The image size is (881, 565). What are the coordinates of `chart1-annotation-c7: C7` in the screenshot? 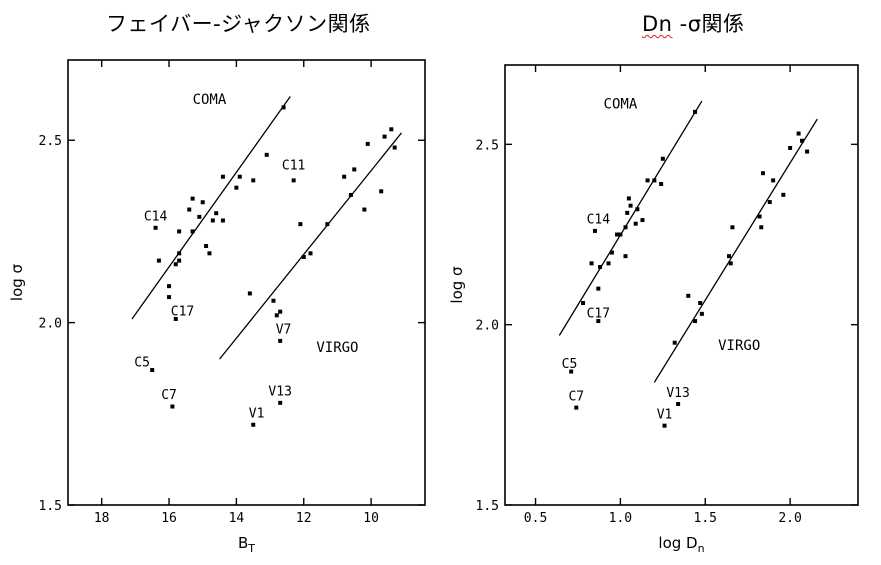 It's located at (169, 395).